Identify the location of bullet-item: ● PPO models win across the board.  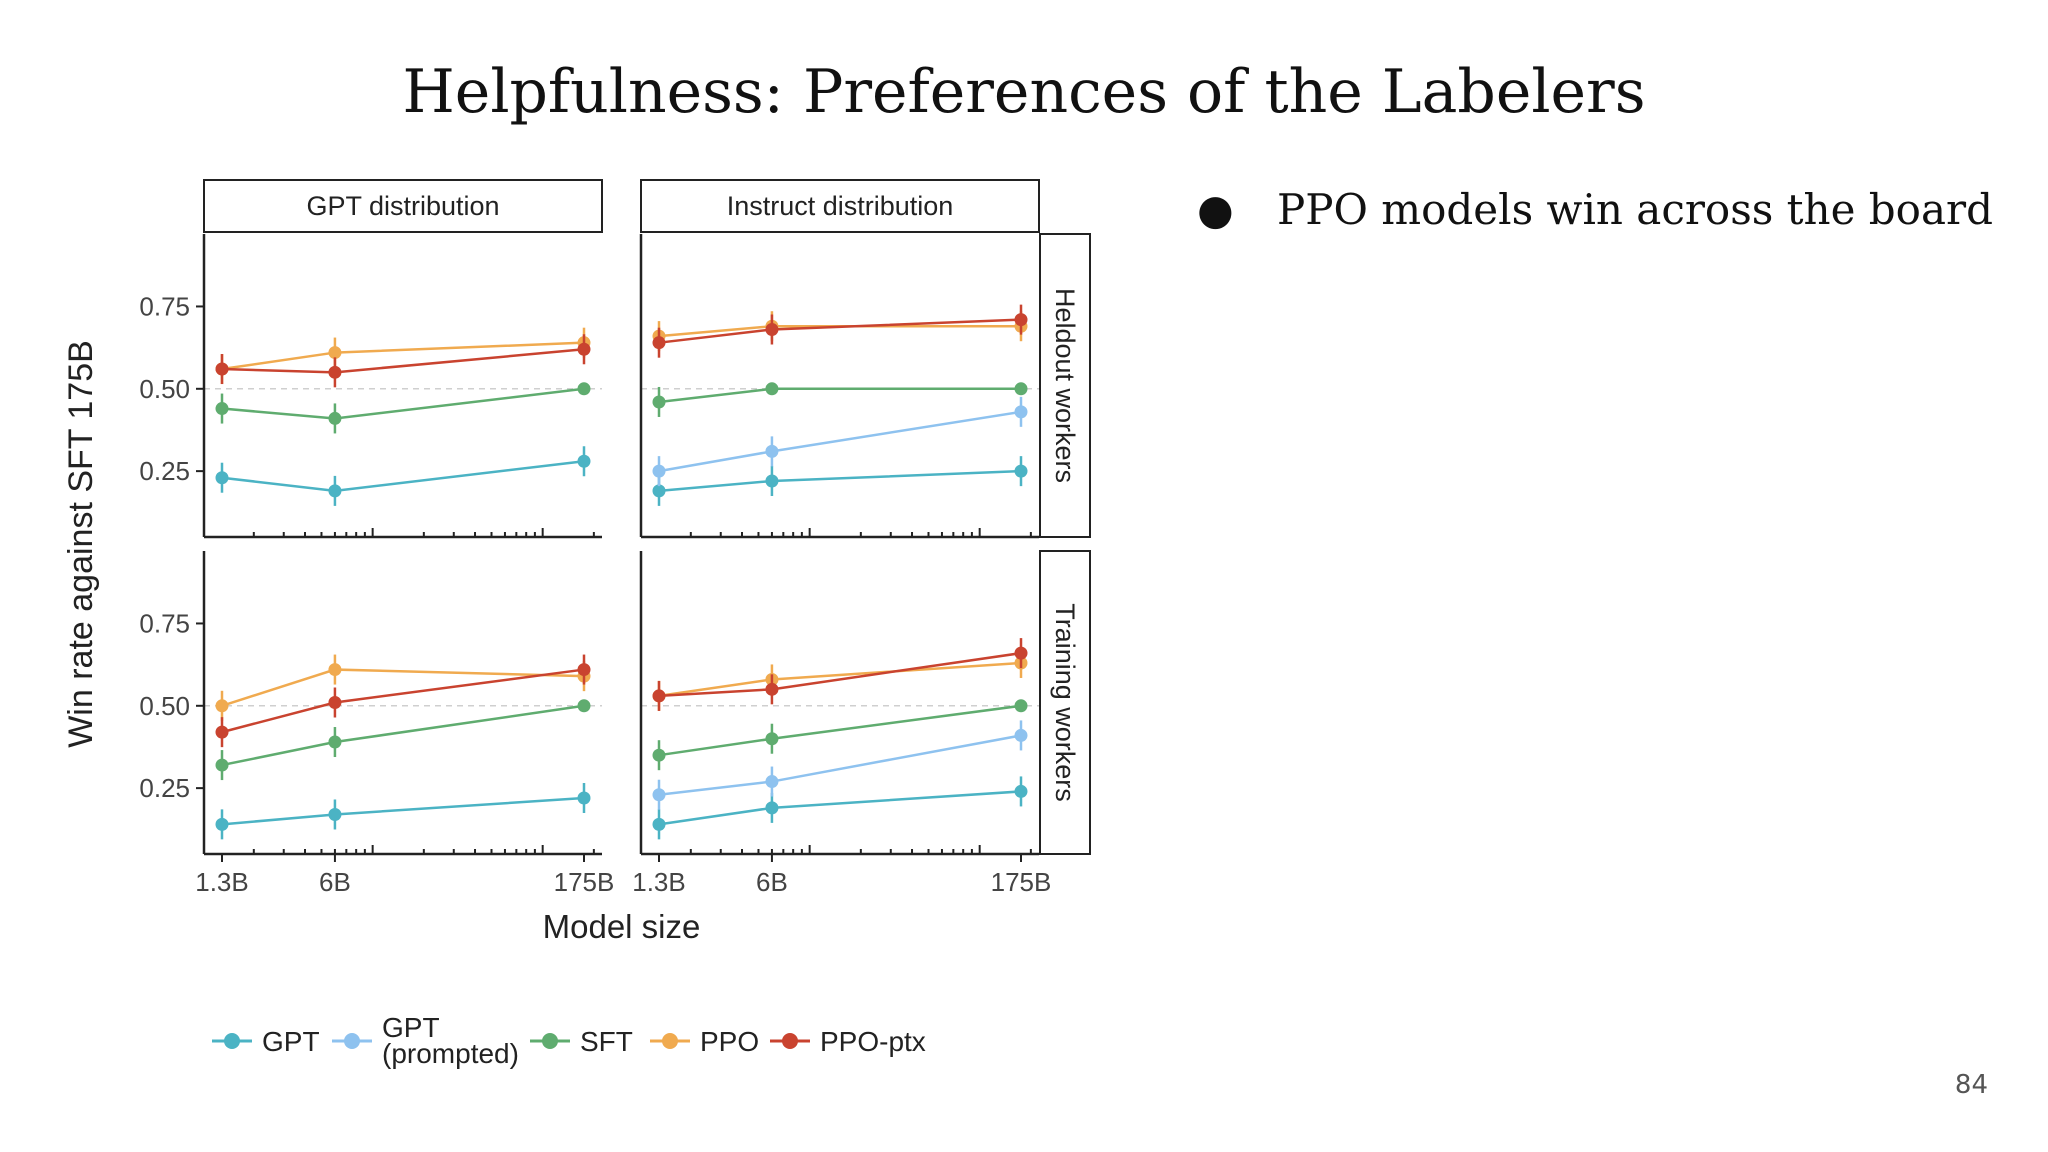
(1605, 210).